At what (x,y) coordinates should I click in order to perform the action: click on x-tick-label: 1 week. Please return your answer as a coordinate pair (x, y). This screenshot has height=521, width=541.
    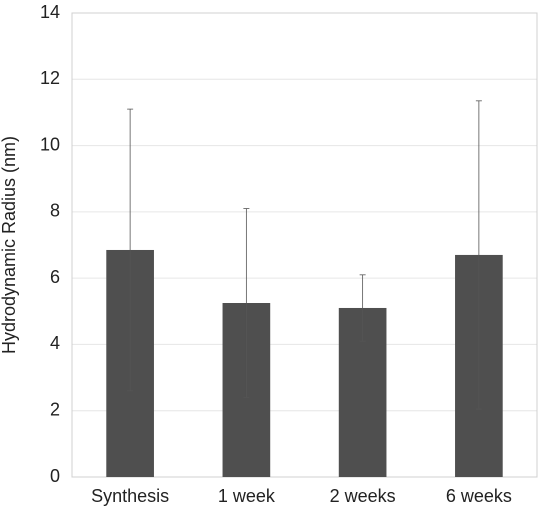
    Looking at the image, I should click on (247, 496).